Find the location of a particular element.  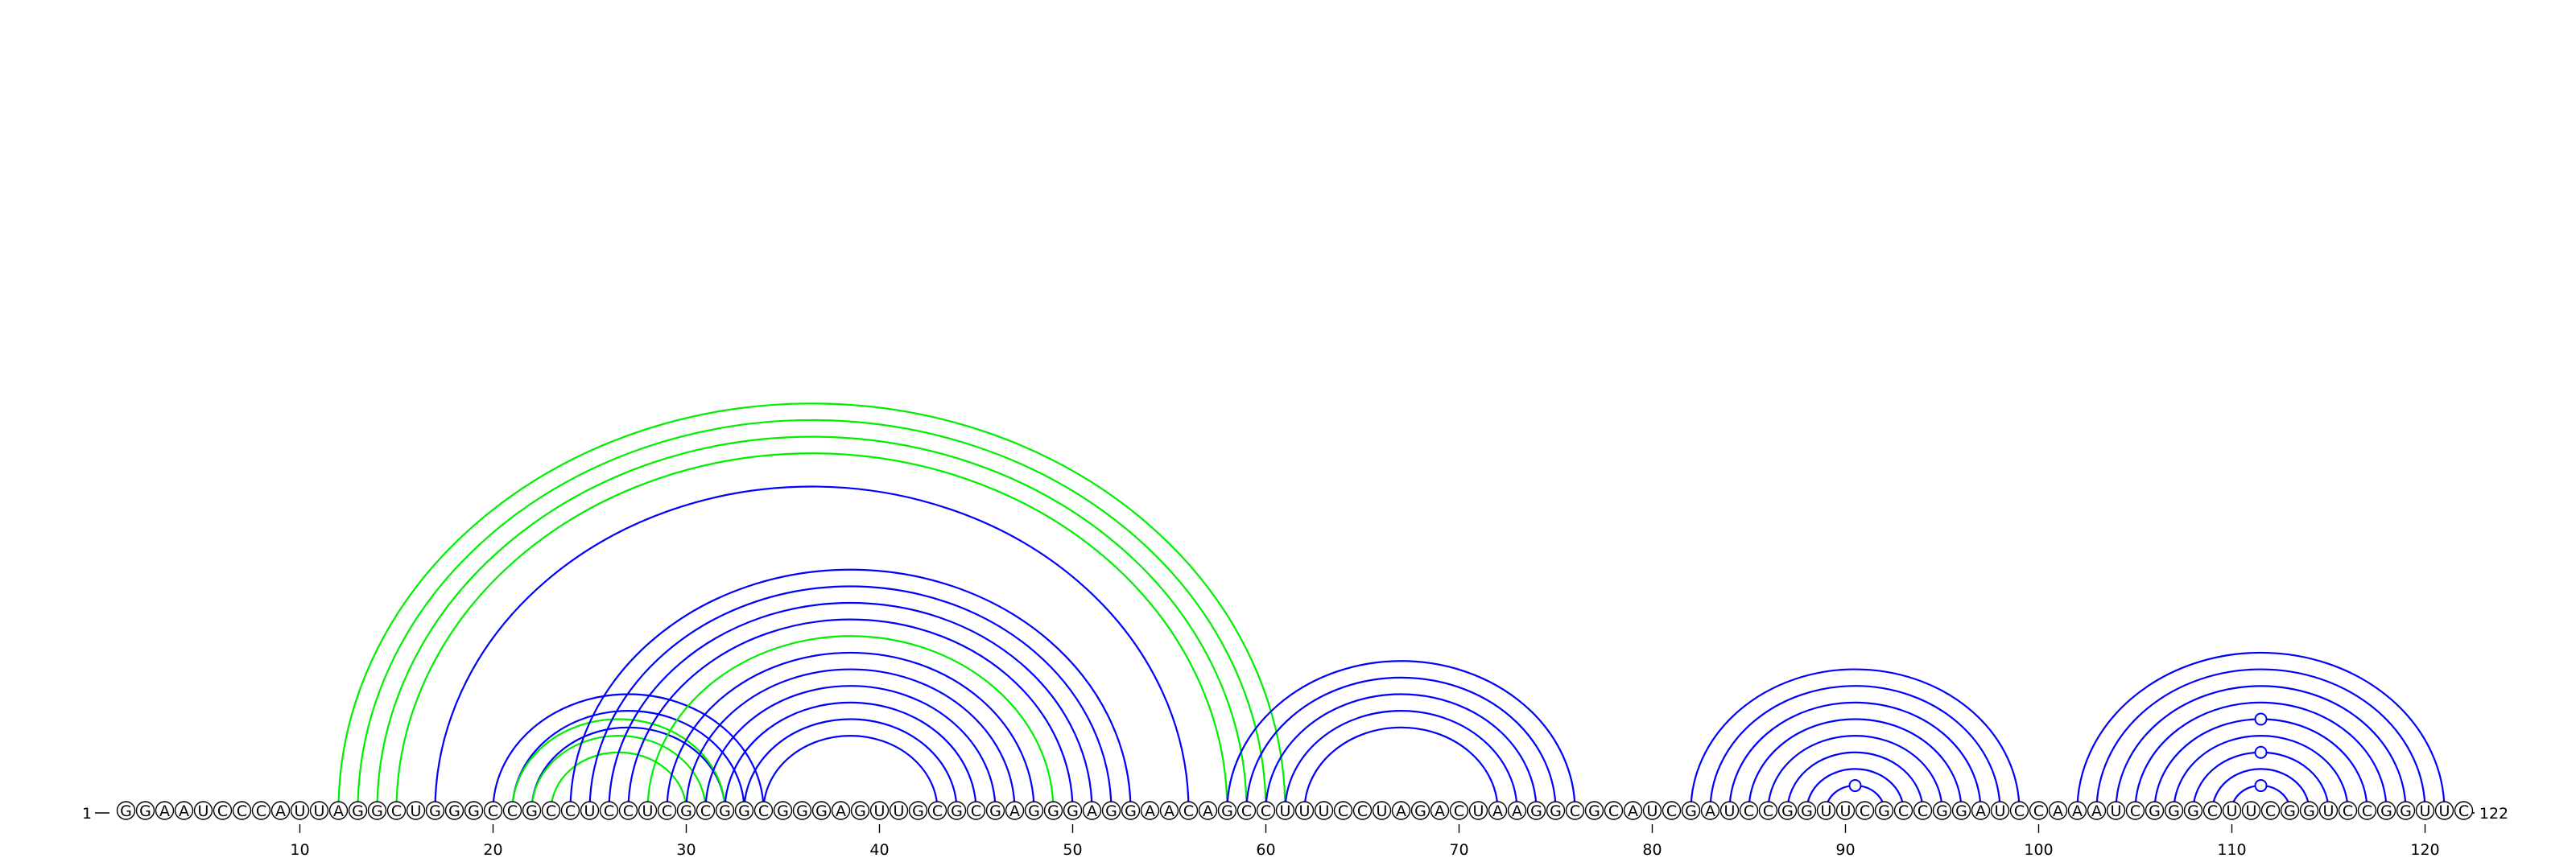

nucleotide-114: G is located at coordinates (2309, 811).